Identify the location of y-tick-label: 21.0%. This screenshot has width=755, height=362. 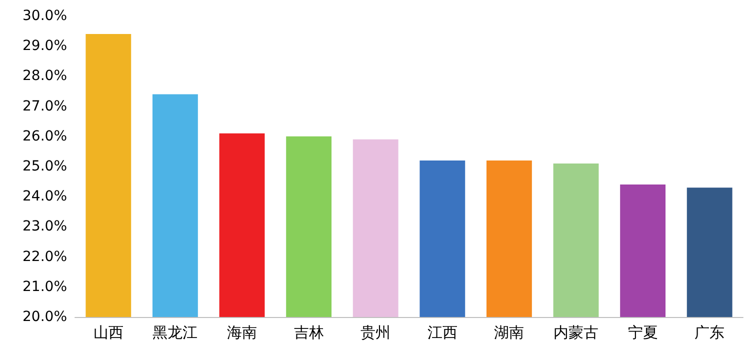
(44, 286).